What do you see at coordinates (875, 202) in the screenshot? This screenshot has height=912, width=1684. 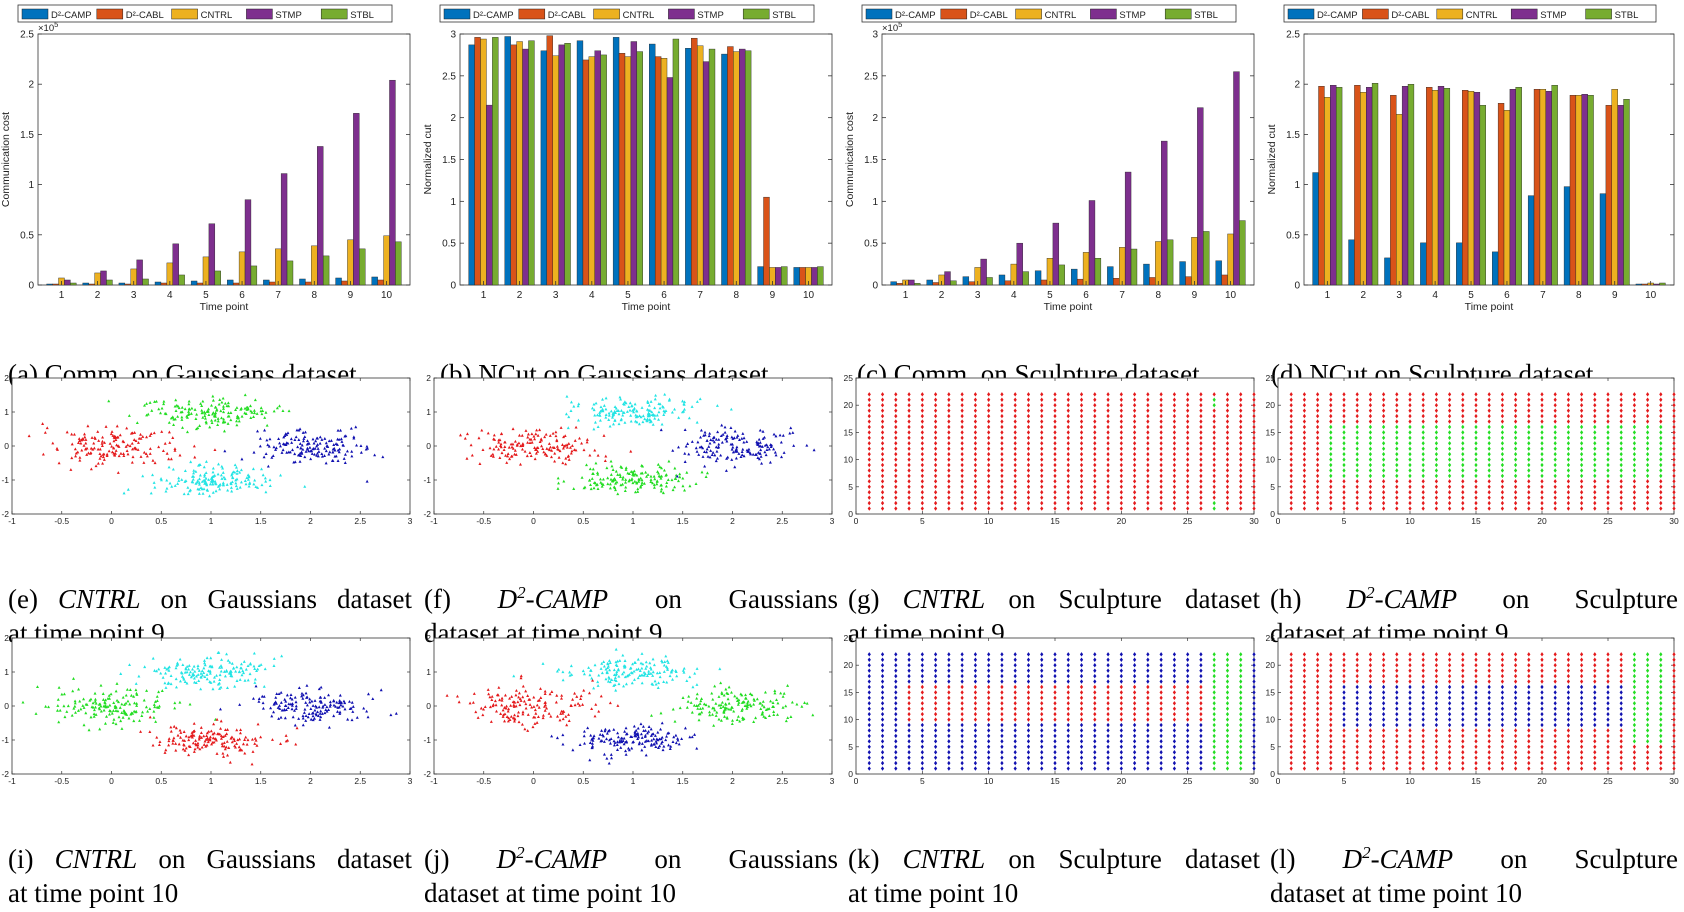 I see `y-tick-label: 1` at bounding box center [875, 202].